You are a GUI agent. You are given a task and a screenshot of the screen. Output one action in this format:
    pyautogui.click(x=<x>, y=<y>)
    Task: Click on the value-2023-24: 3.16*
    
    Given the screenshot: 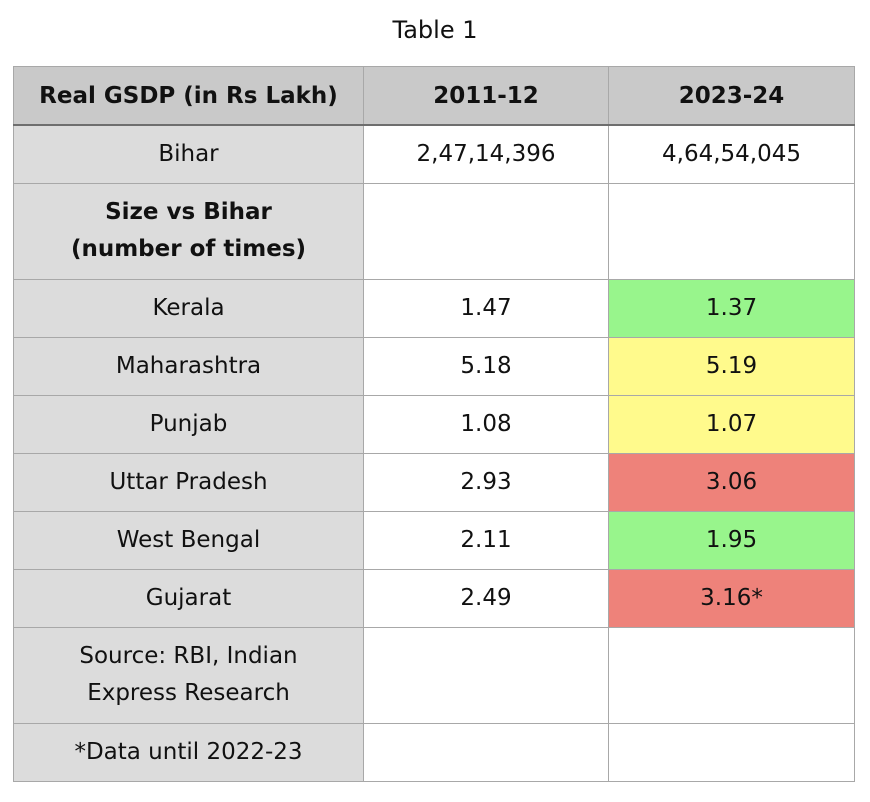 What is the action you would take?
    pyautogui.click(x=731, y=598)
    